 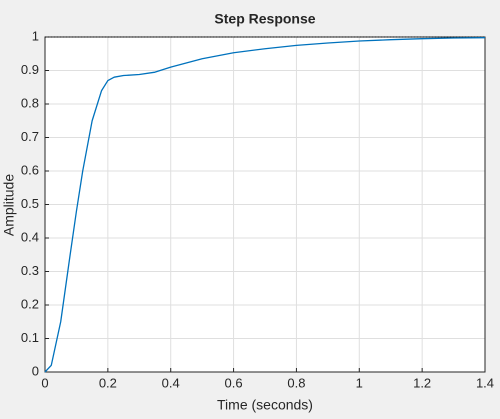 What do you see at coordinates (30, 236) in the screenshot?
I see `y-tick-label: 0.4` at bounding box center [30, 236].